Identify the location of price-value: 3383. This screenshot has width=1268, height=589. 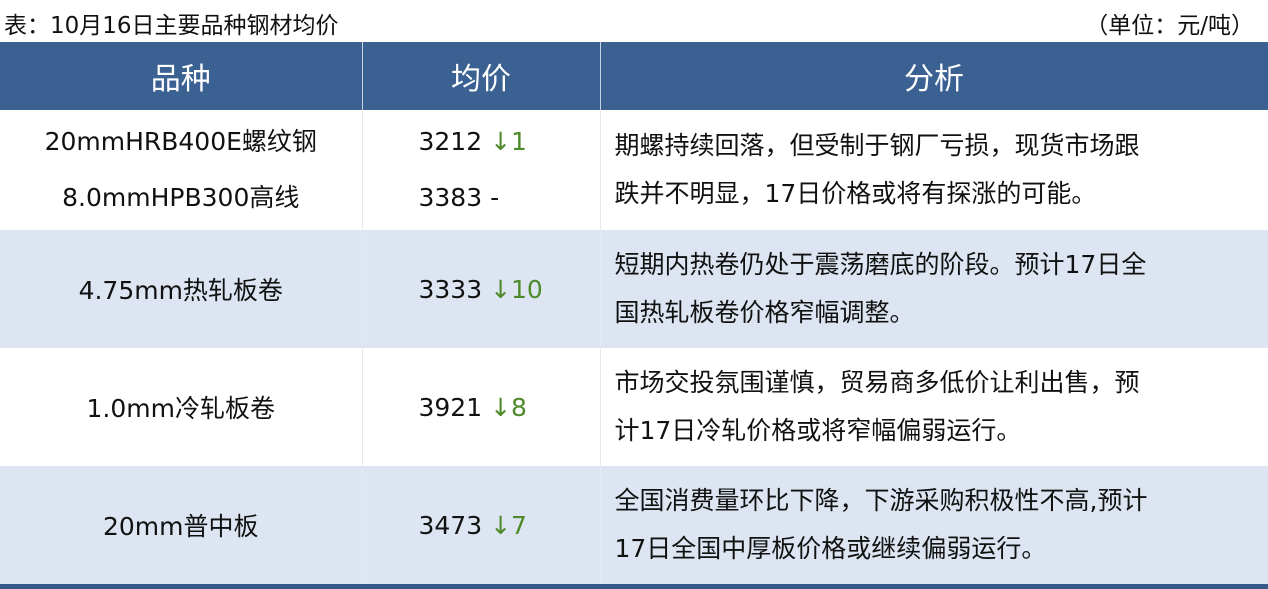
(450, 197).